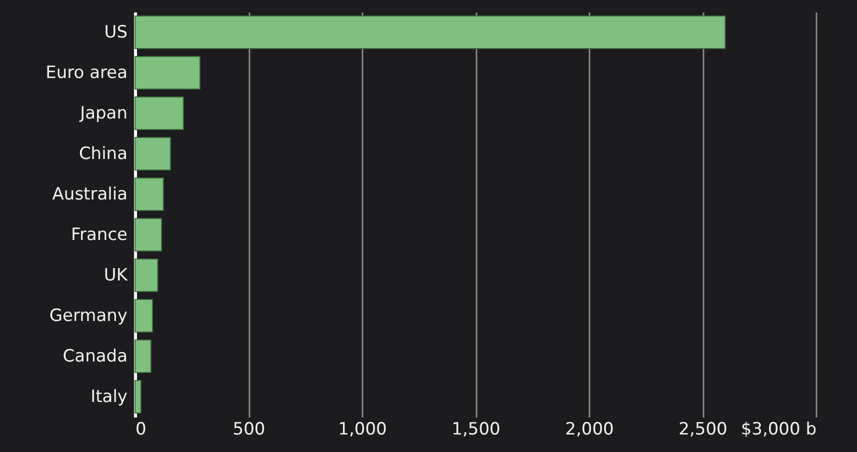 This screenshot has width=857, height=452. What do you see at coordinates (703, 430) in the screenshot?
I see `x-tick-label: 2,500` at bounding box center [703, 430].